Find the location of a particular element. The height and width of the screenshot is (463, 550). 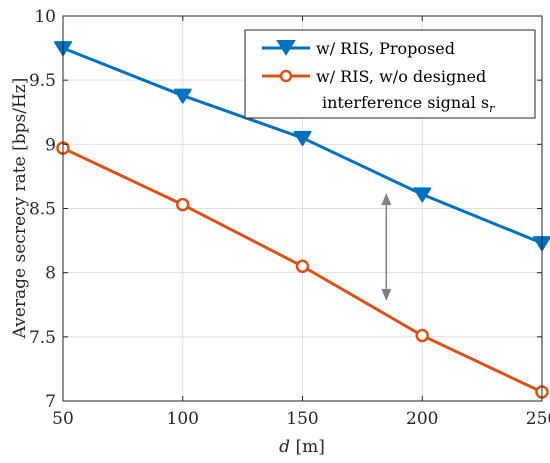

x-tick-label: 250 is located at coordinates (538, 419).